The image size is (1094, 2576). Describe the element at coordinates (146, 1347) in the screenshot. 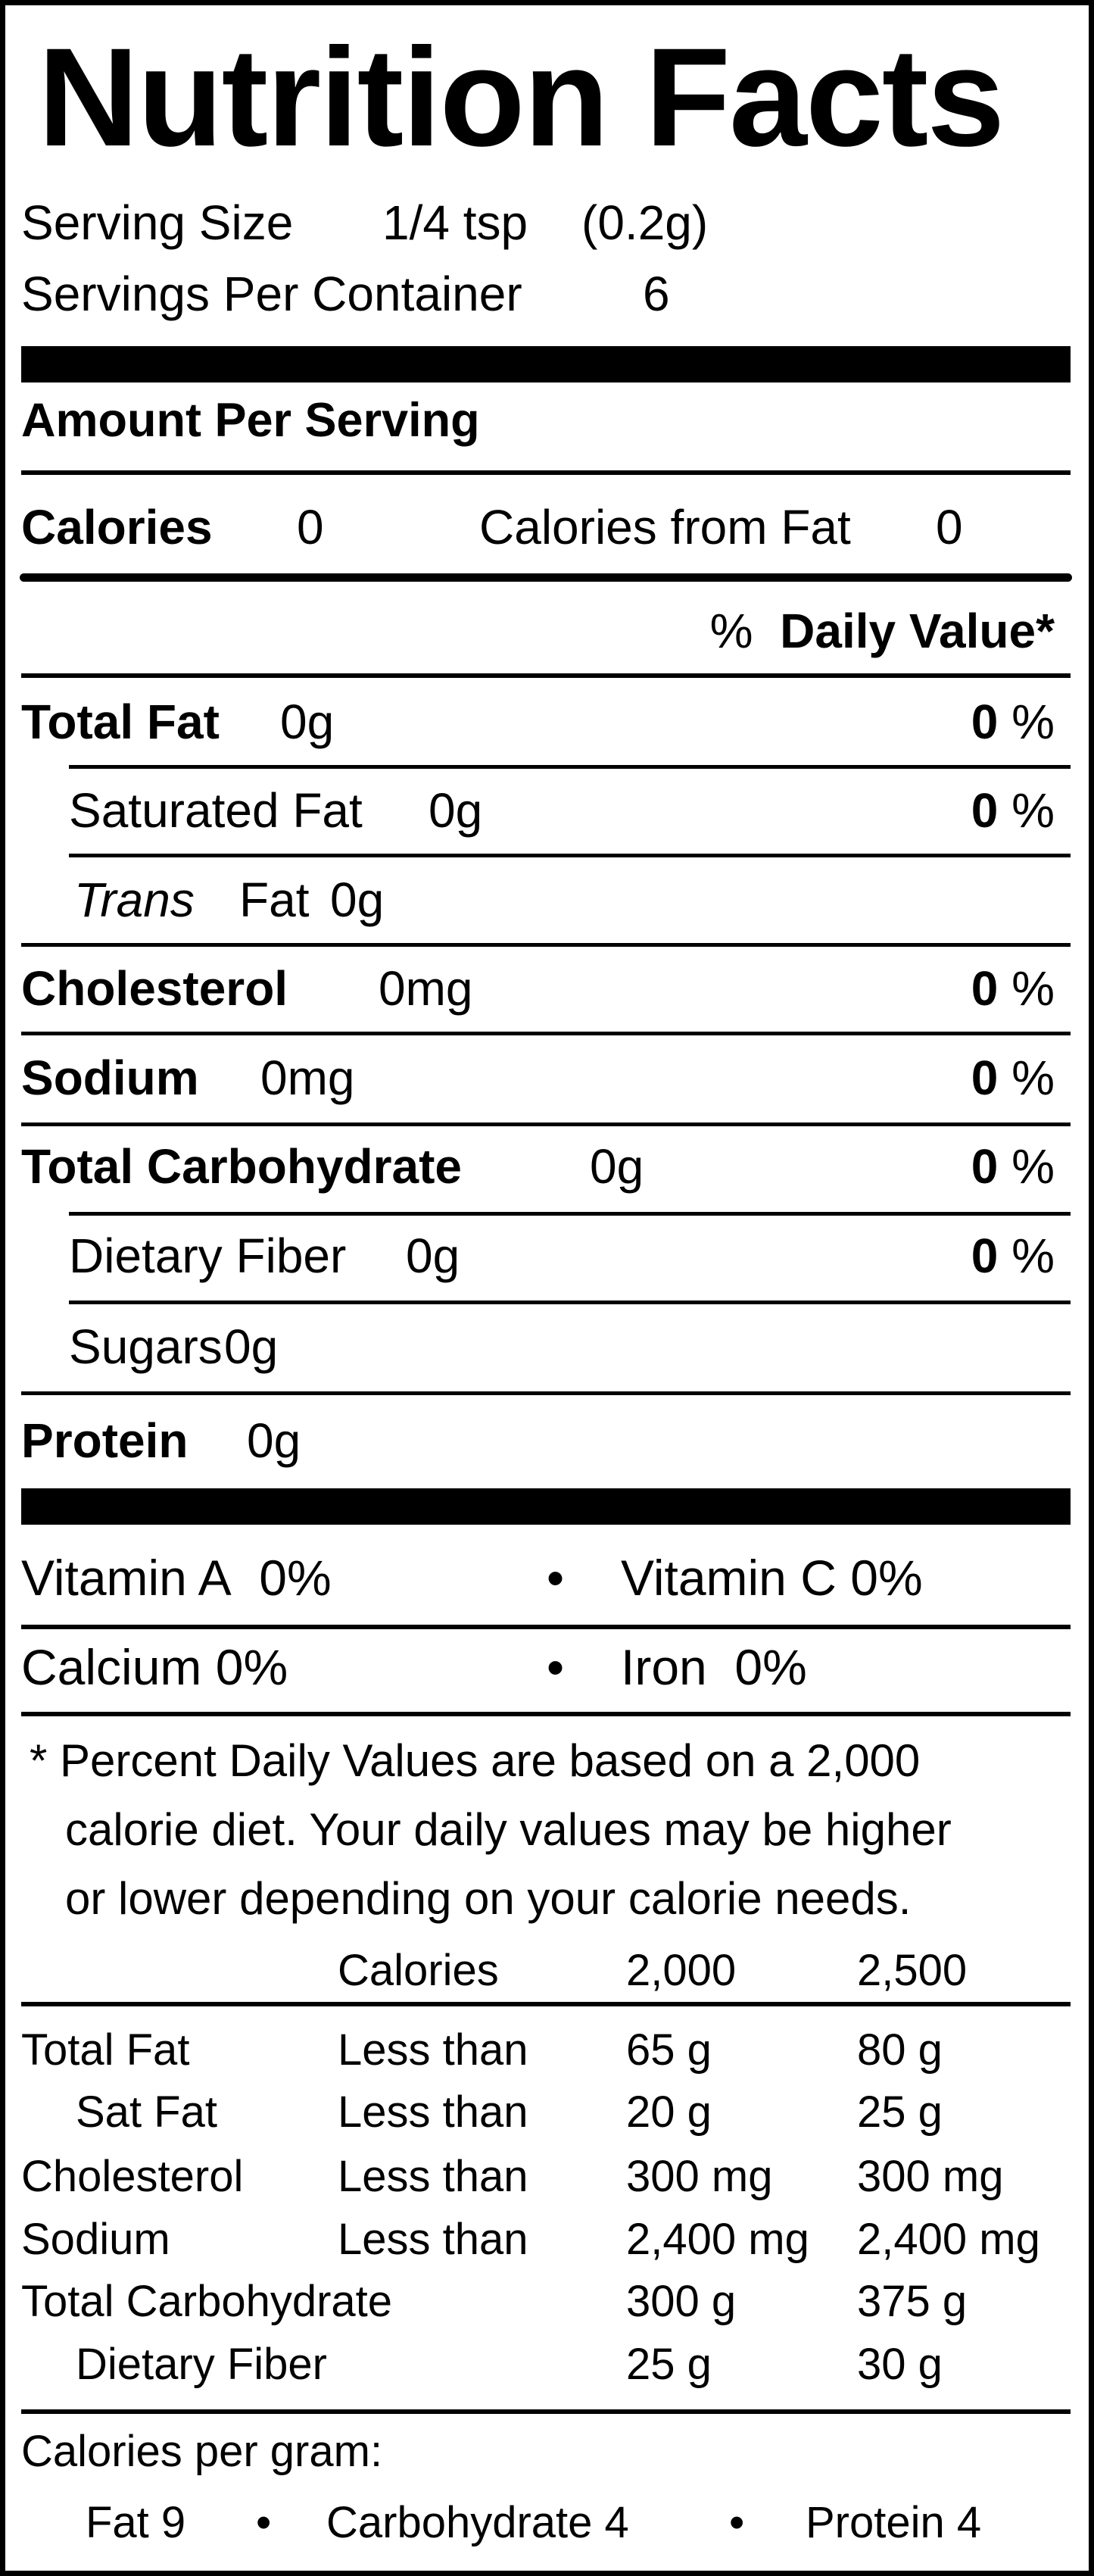

I see `nutrient-name-sugars: Sugars` at that location.